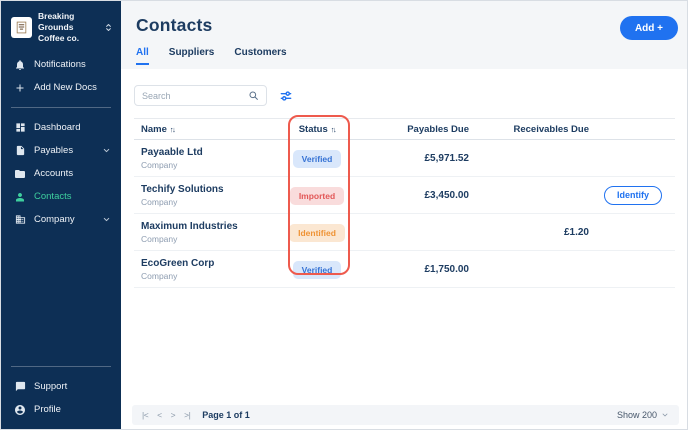  Describe the element at coordinates (20, 65) in the screenshot. I see `bell-icon` at that location.